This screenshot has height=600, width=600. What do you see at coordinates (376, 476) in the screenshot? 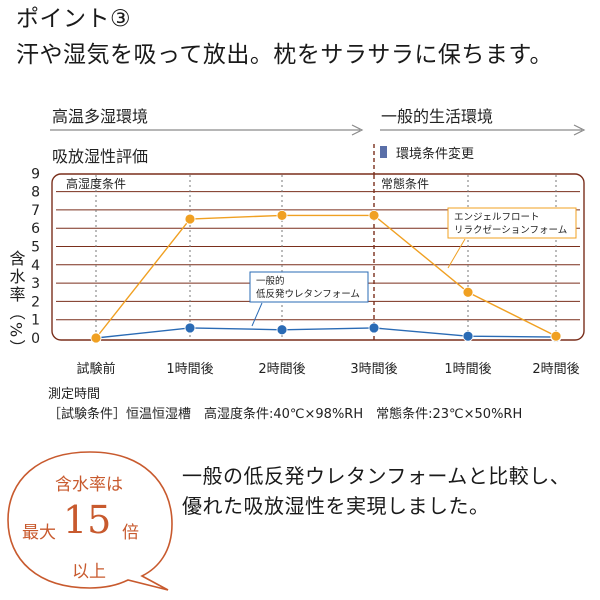
I see `callout-line1: 一般の低反発ウレタンフォームと比較し、` at bounding box center [376, 476].